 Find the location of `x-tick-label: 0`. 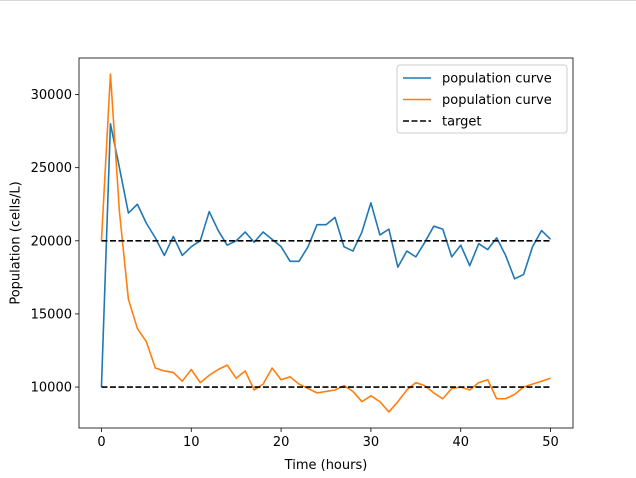

x-tick-label: 0 is located at coordinates (101, 442).